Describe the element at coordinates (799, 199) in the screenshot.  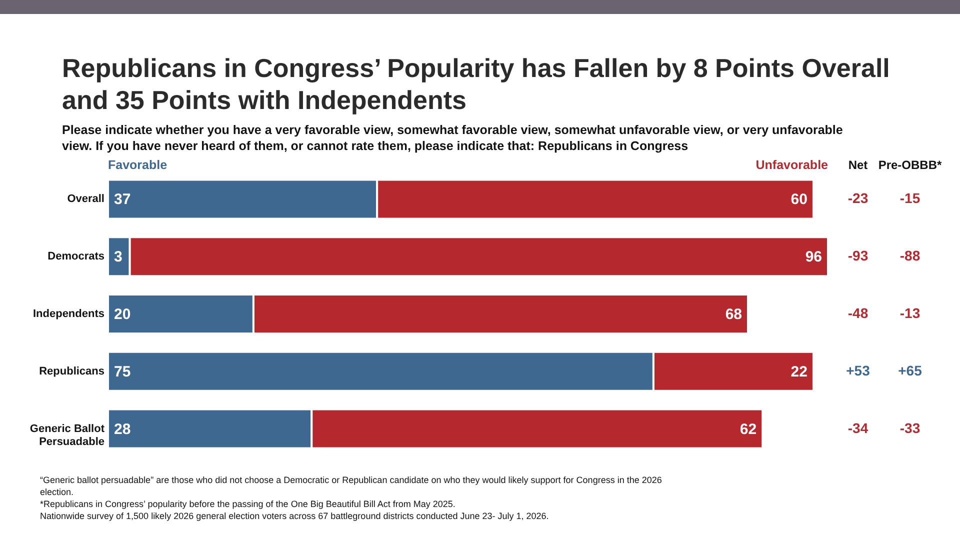
I see `data-label: 60` at that location.